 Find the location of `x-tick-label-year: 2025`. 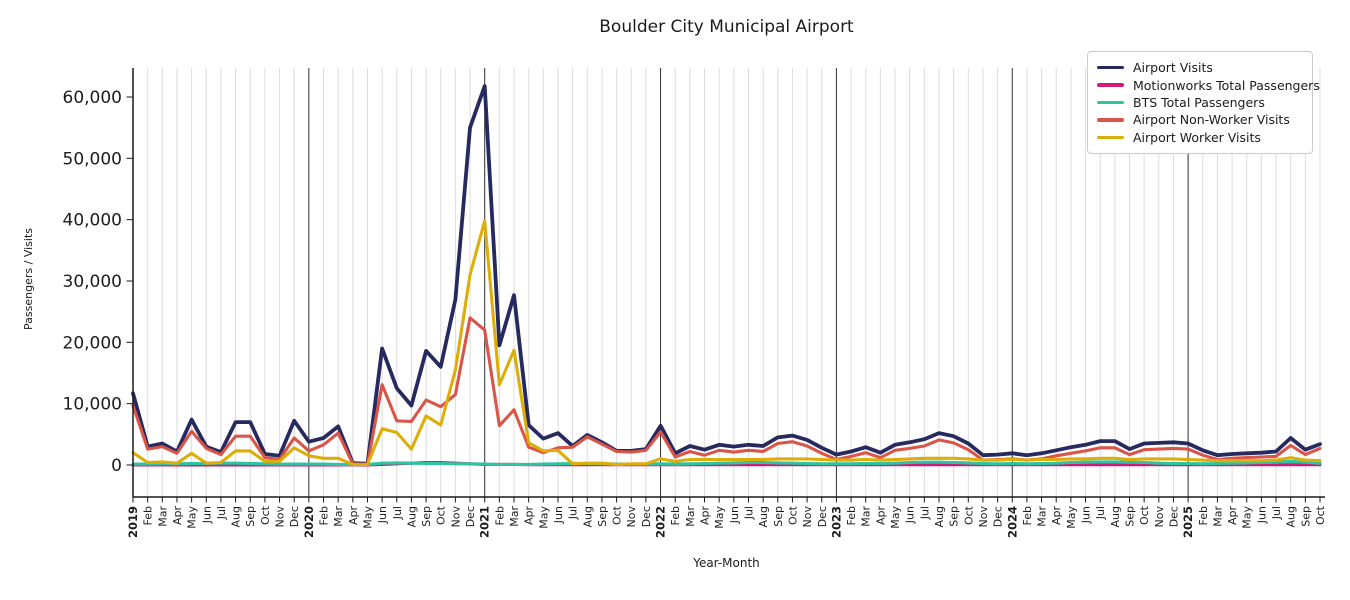

x-tick-label-year: 2025 is located at coordinates (1188, 522).